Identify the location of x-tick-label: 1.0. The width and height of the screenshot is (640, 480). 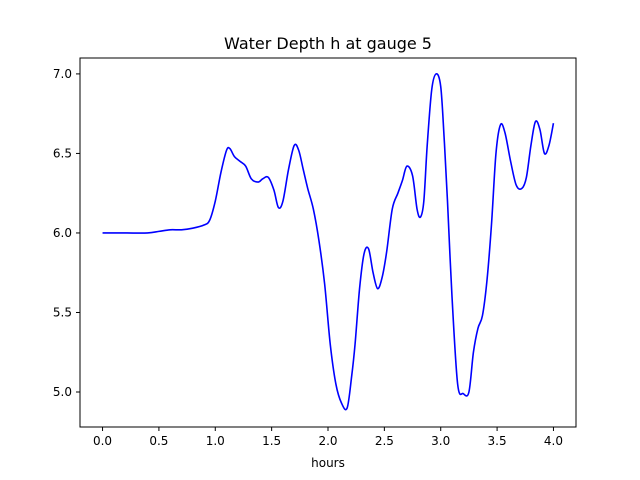
(215, 441).